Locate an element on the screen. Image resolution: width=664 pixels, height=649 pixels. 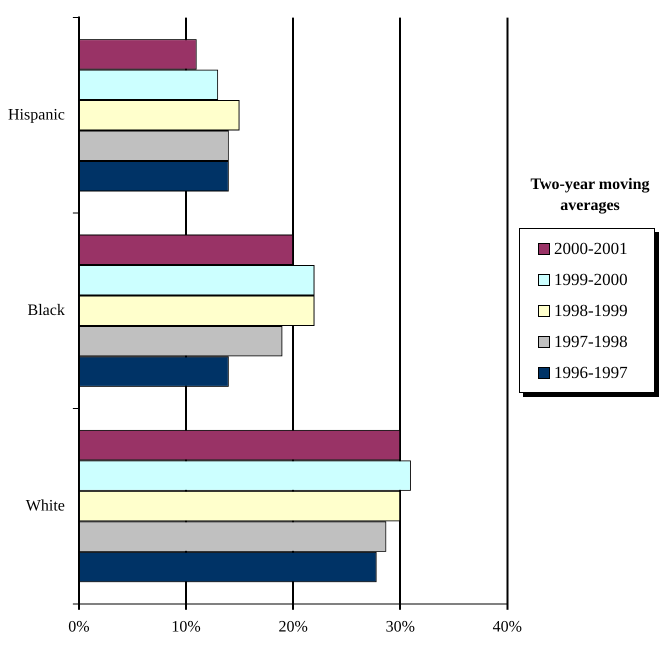
x-tick-label: 0% is located at coordinates (79, 627).